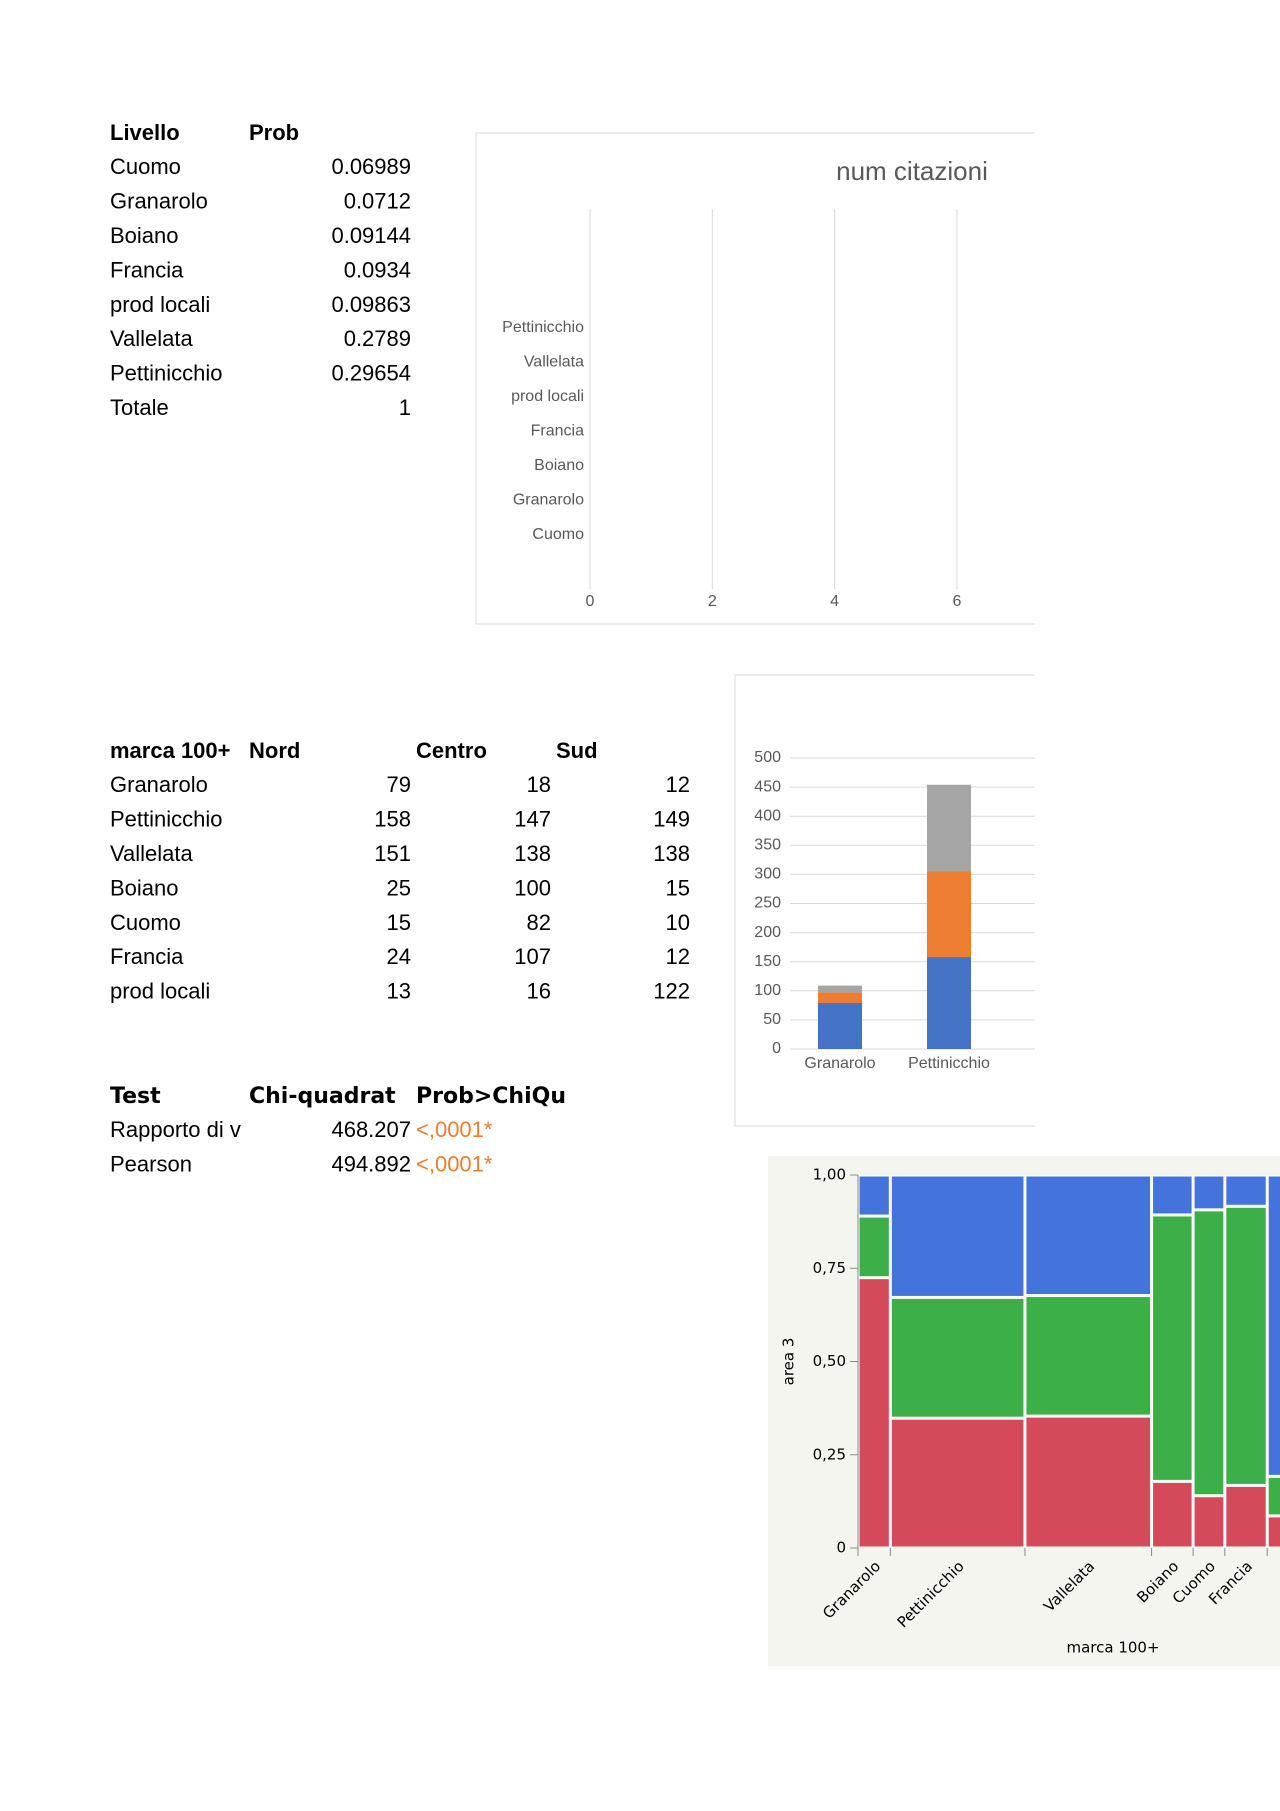 This screenshot has height=1811, width=1280. What do you see at coordinates (590, 601) in the screenshot?
I see `x-tick-label: 0` at bounding box center [590, 601].